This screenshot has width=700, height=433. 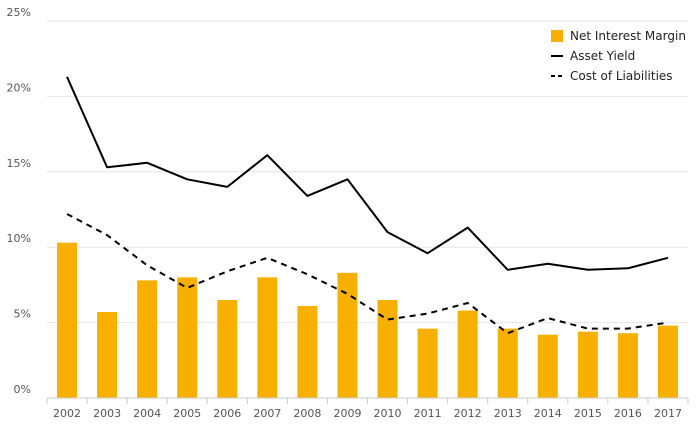 I want to click on x-tick-label: 2015, so click(x=588, y=413).